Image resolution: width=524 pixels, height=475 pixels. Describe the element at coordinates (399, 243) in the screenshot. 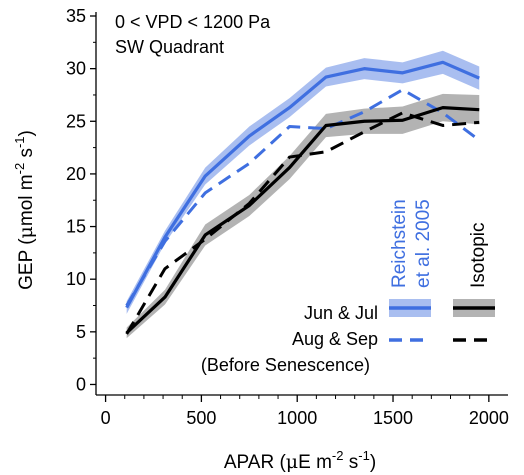

I see `group-label-reichstein-1: Reichstein` at that location.